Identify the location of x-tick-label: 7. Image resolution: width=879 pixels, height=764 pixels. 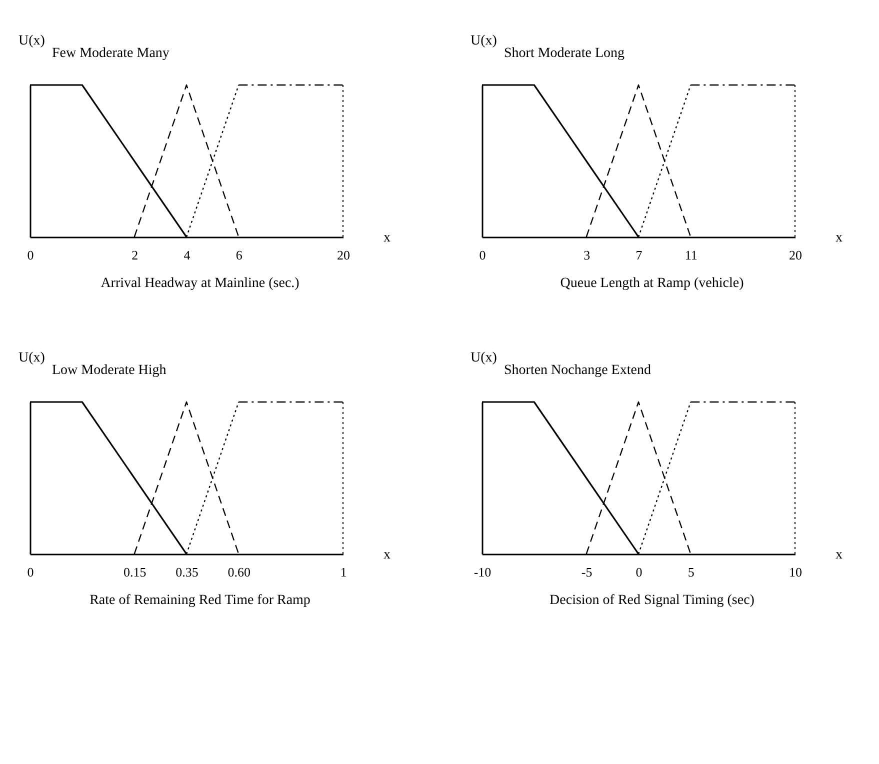
(639, 255).